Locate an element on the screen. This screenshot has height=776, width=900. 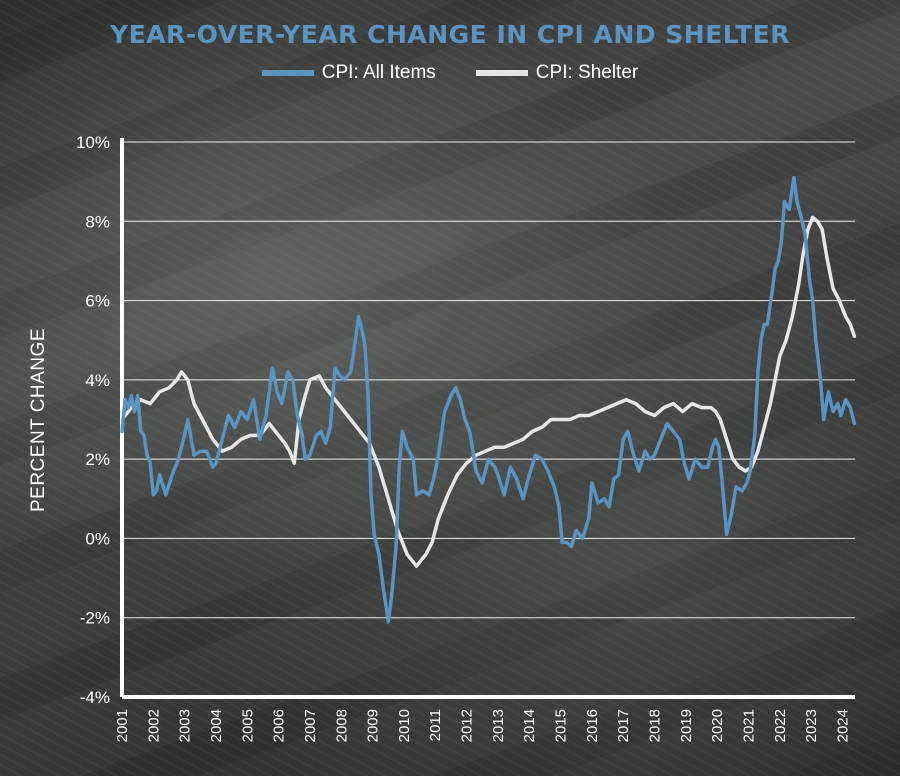
x-tick-label: 2021 is located at coordinates (748, 725).